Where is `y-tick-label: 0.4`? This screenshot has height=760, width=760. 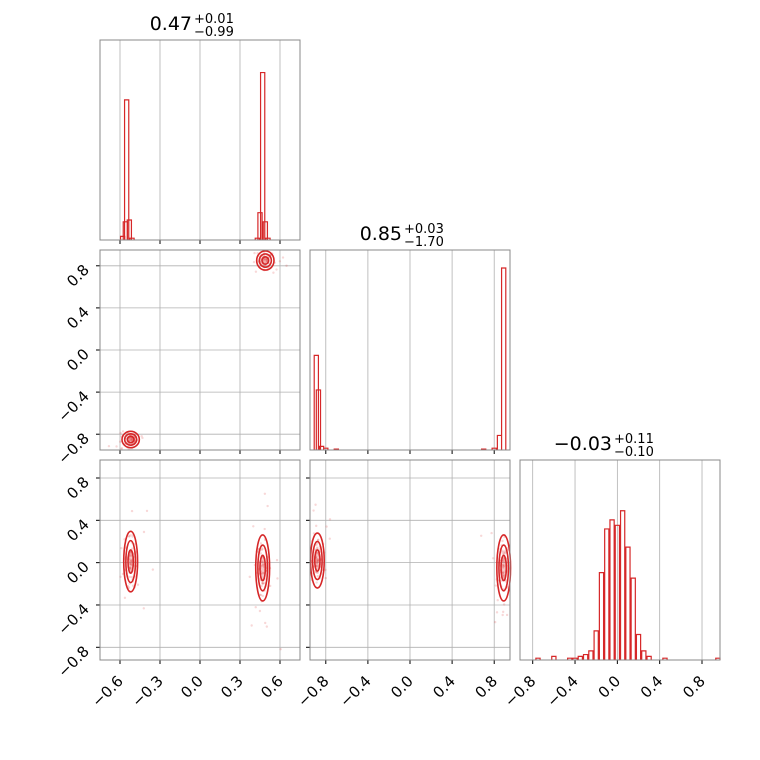 y-tick-label: 0.4 is located at coordinates (78, 530).